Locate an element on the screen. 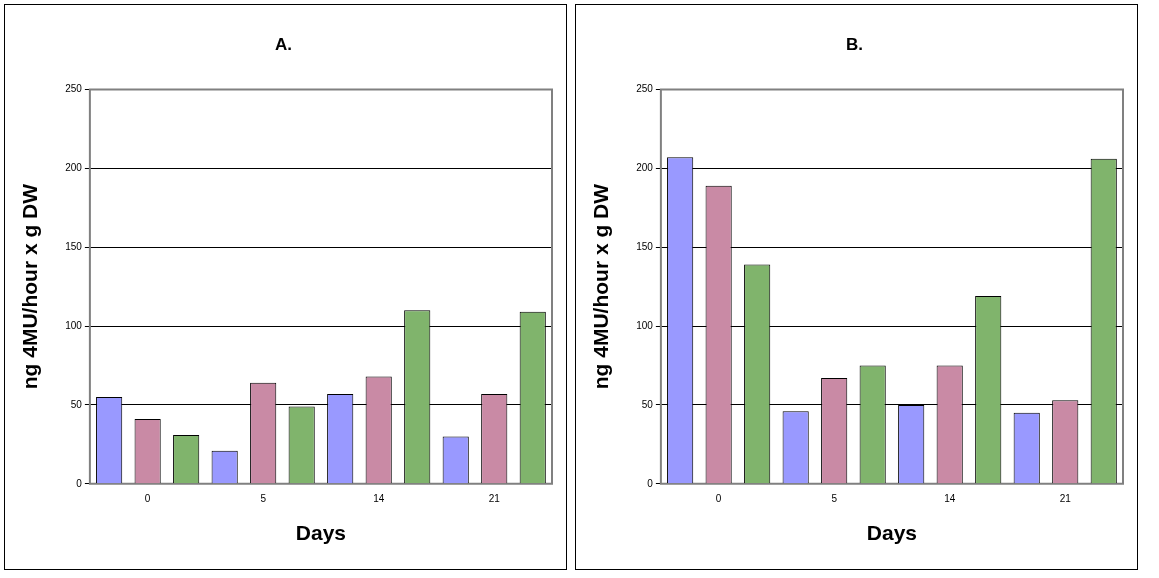 This screenshot has width=1159, height=578. chart-title: A. is located at coordinates (283, 44).